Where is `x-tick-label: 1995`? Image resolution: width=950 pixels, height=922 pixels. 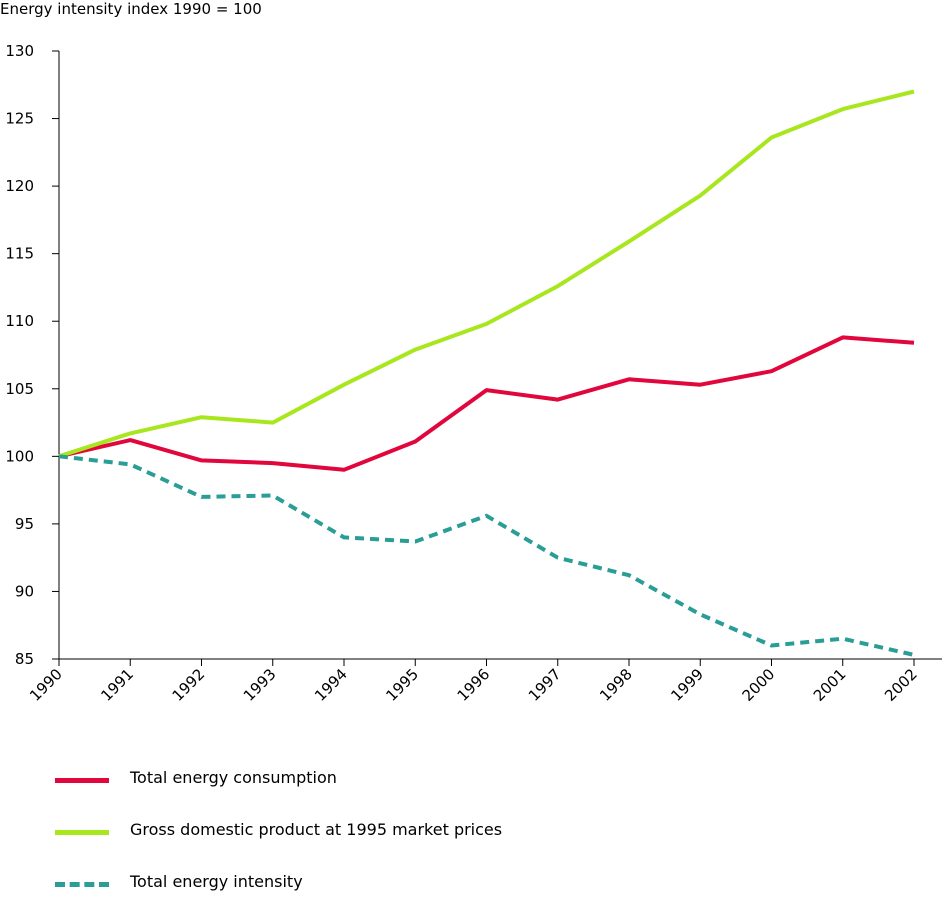
x-tick-label: 1995 is located at coordinates (402, 685).